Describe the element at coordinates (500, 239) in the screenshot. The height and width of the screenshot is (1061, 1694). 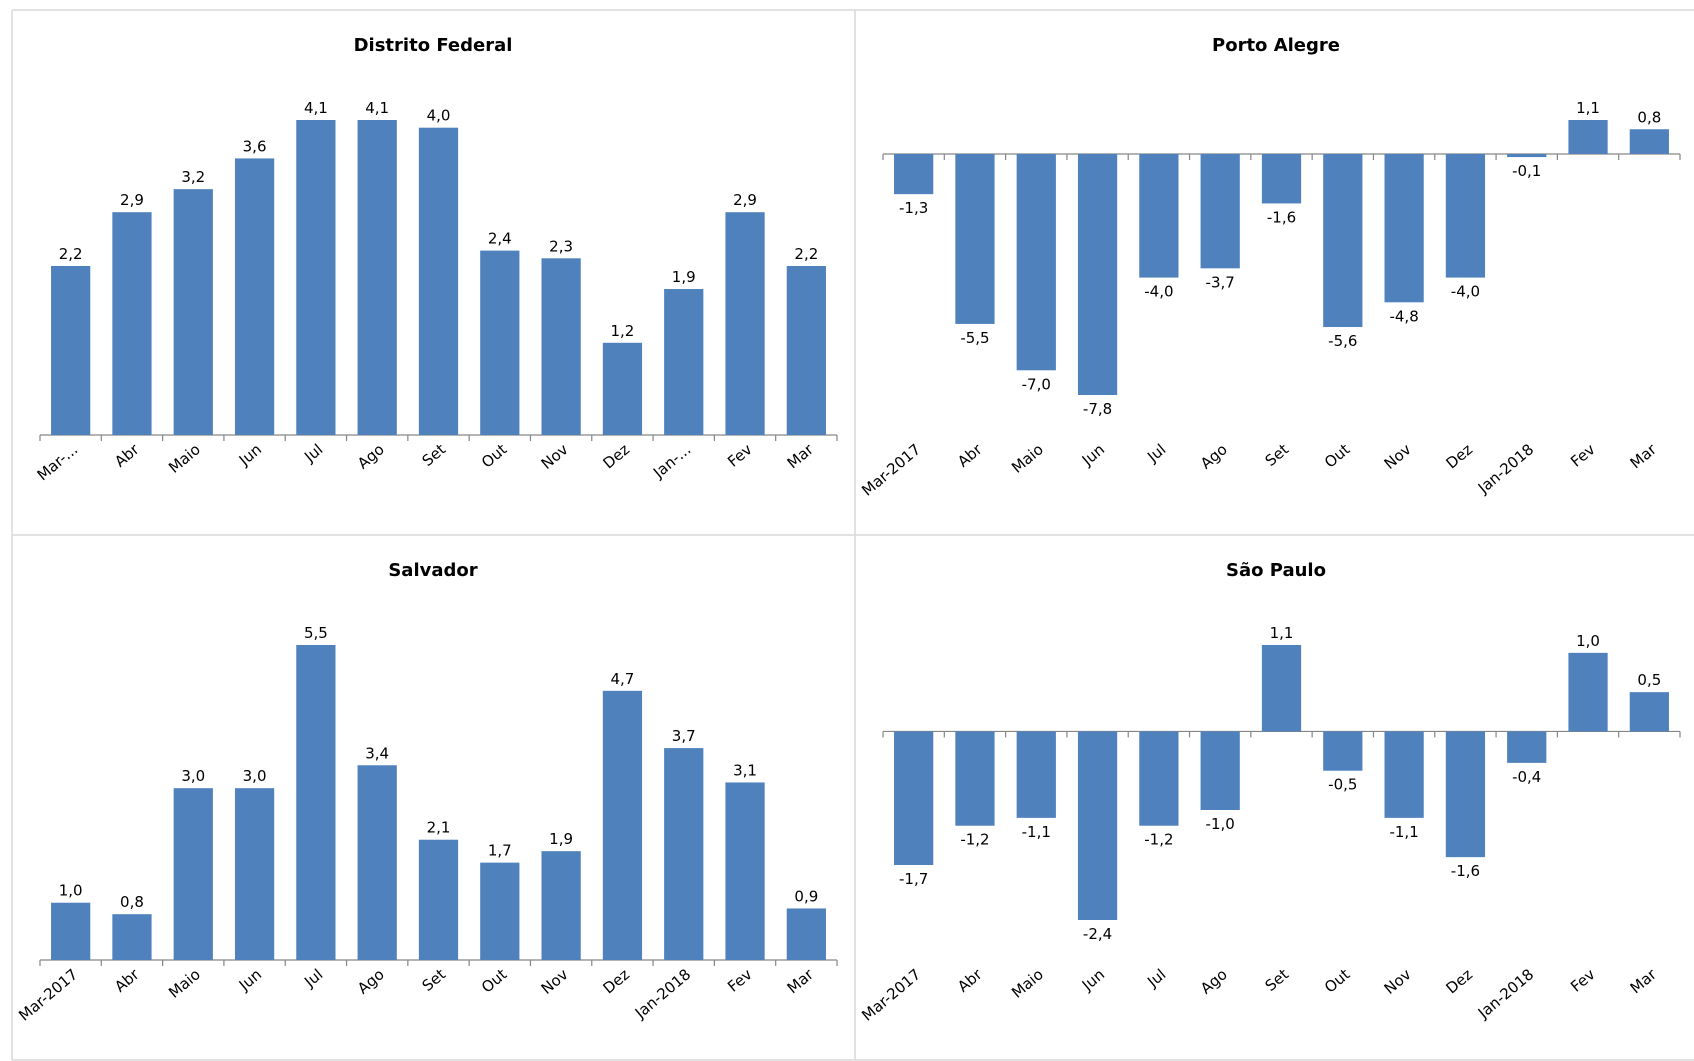
I see `data-label: 2,4` at that location.